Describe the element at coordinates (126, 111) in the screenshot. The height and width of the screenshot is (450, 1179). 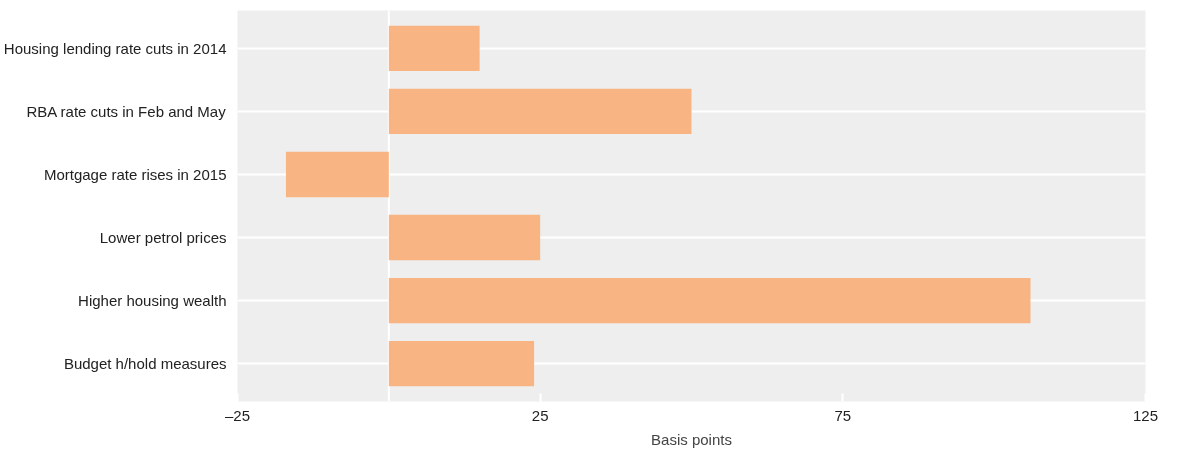
I see `y-tick-label: RBA rate cuts in Feb and May` at that location.